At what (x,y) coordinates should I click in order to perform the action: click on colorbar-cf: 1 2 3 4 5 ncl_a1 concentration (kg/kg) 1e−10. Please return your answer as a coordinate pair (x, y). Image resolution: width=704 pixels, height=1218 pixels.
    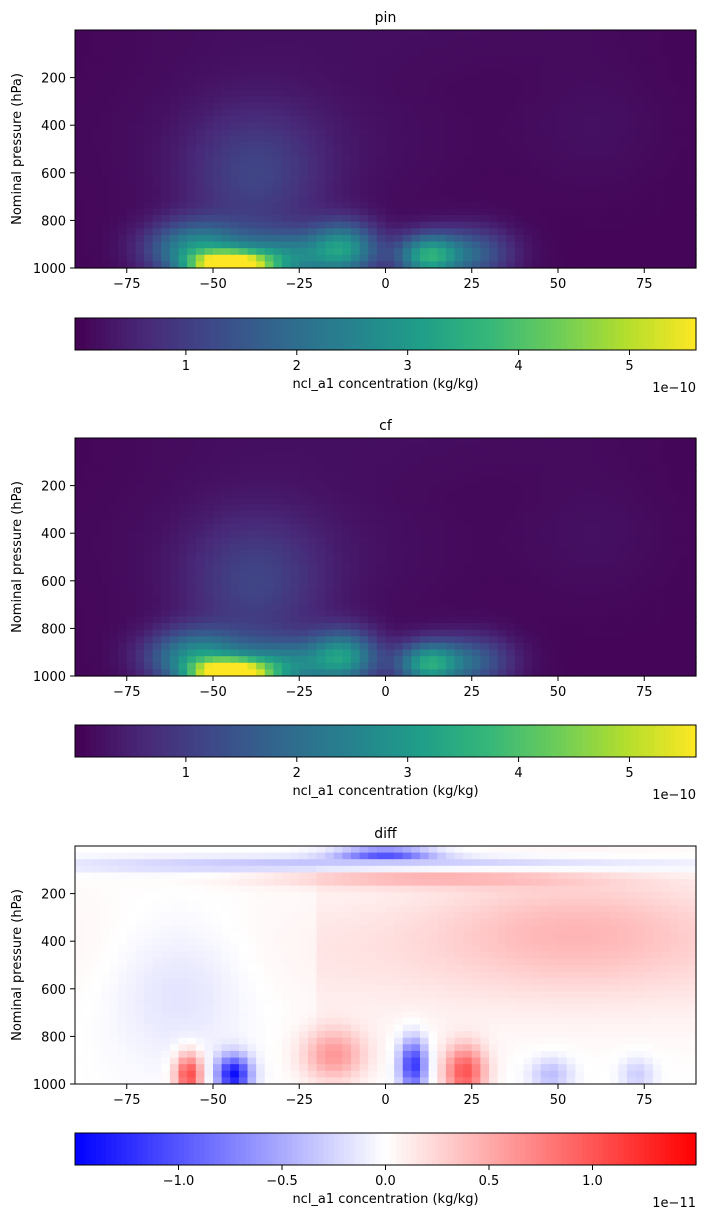
    Looking at the image, I should click on (385, 763).